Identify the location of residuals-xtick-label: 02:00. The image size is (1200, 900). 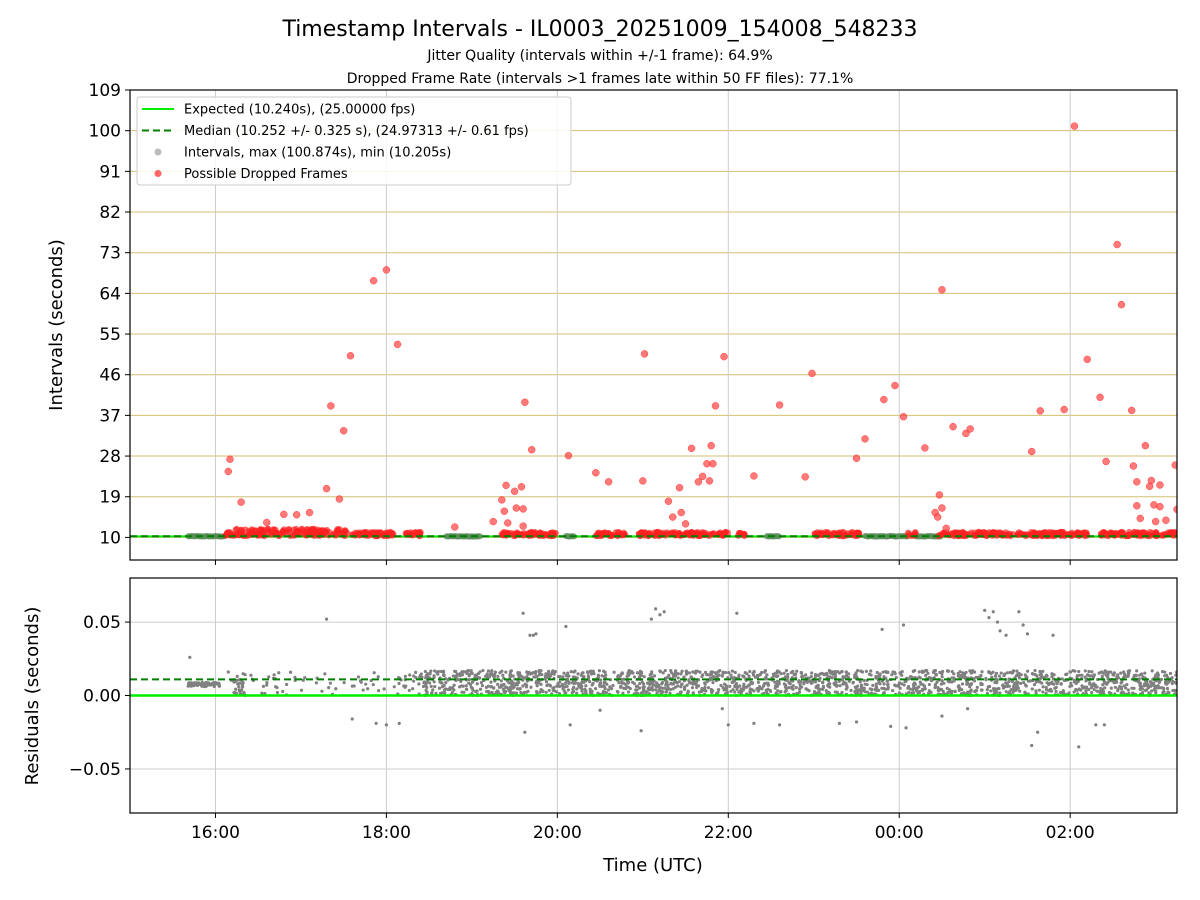
(1070, 833).